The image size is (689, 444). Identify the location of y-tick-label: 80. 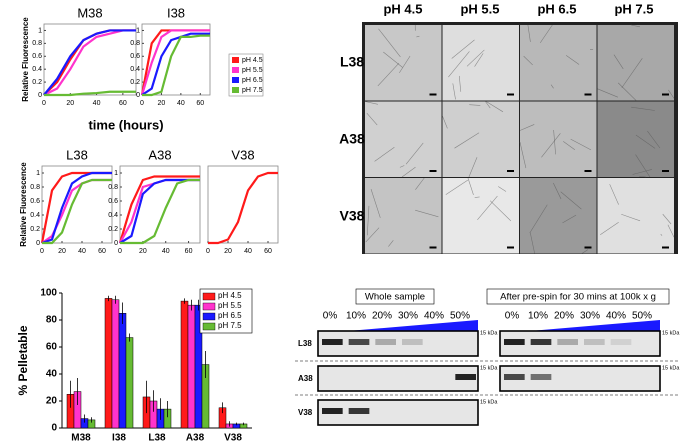
(52, 320).